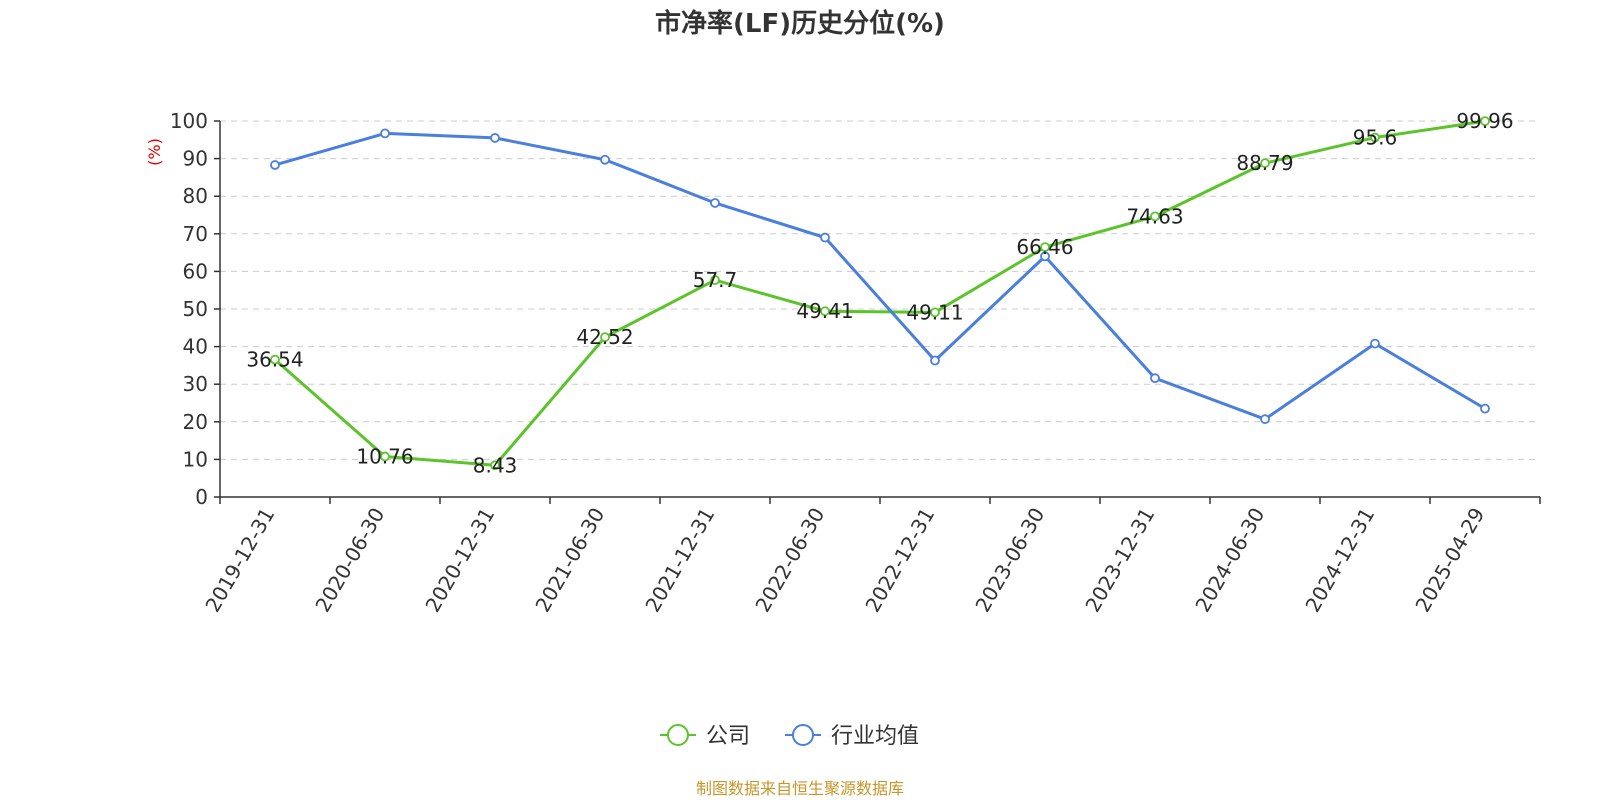 The width and height of the screenshot is (1600, 800). I want to click on y-tick-label-70: 70, so click(195, 234).